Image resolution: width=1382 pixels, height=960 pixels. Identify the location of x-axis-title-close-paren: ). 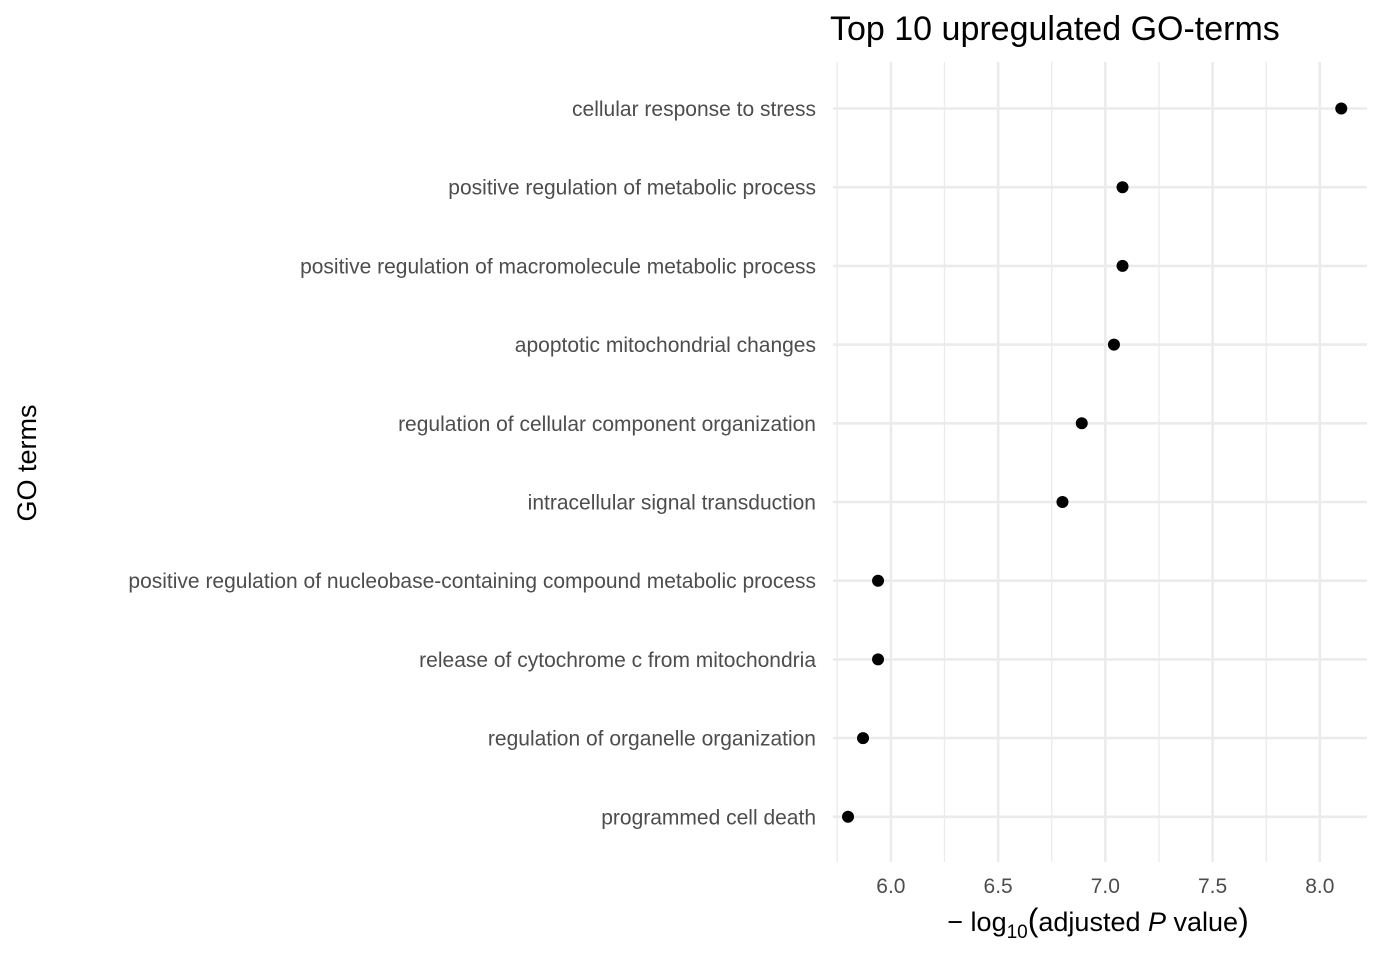
(1243, 920).